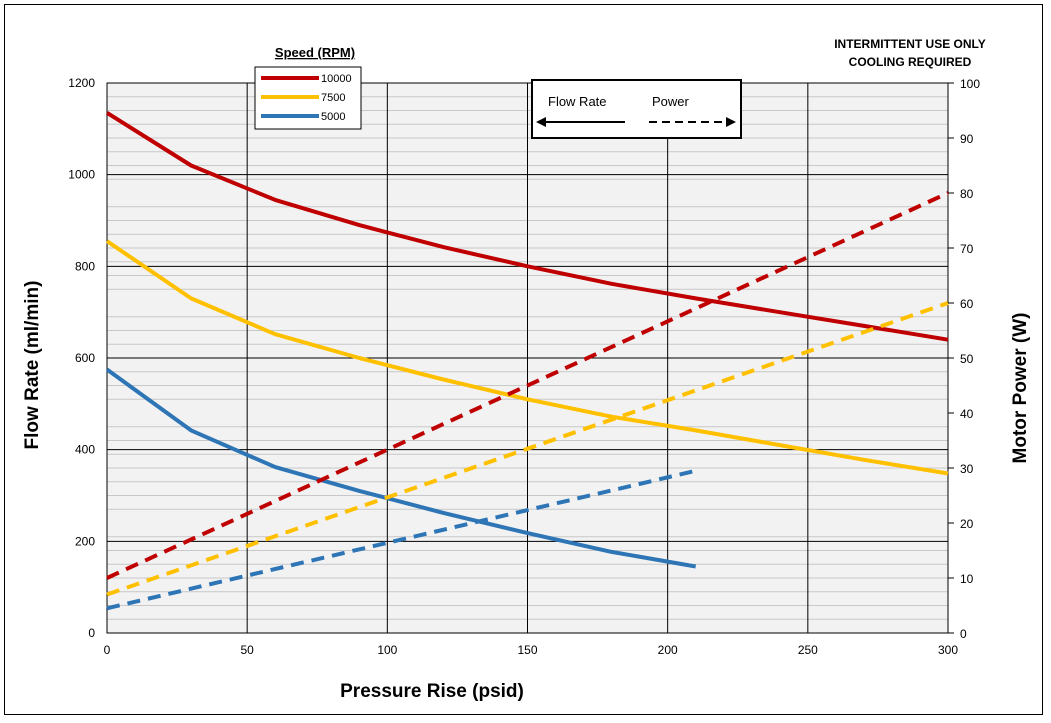  I want to click on y2-axis-title: Motor Power (W), so click(1020, 388).